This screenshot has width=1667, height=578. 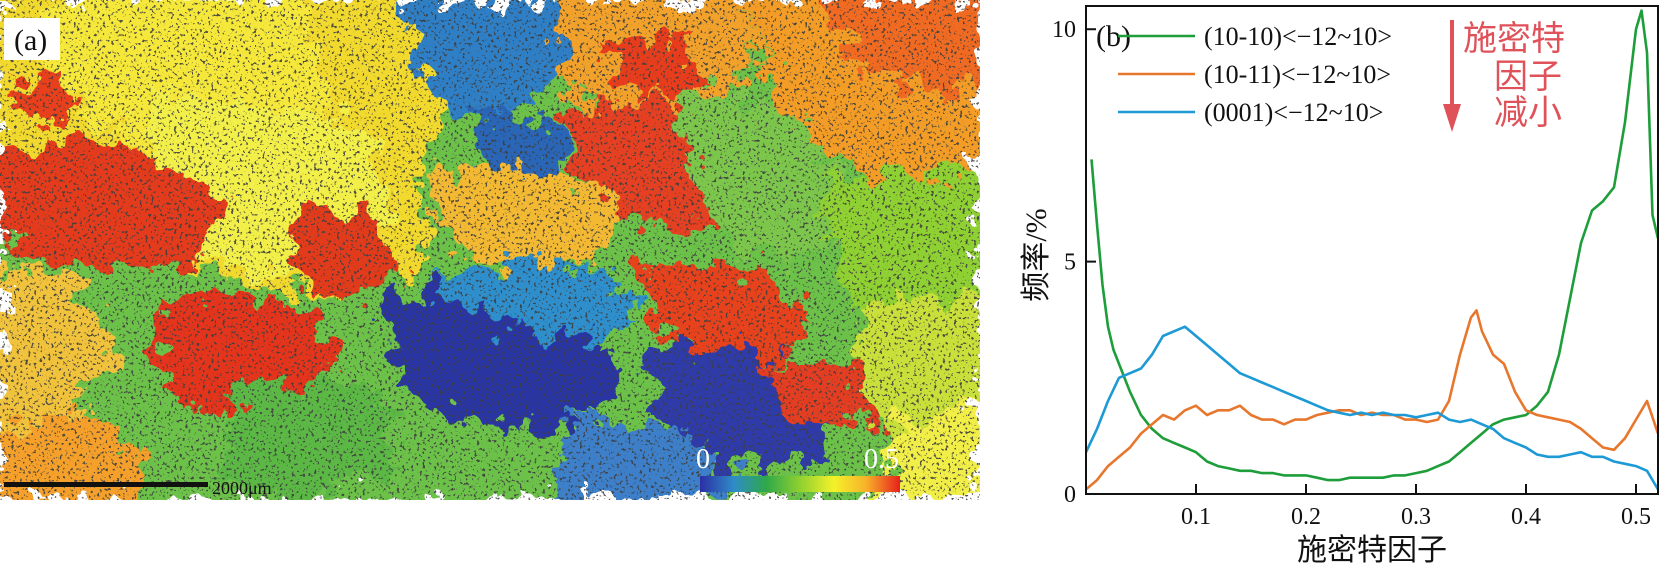 I want to click on colorbar, so click(x=800, y=484).